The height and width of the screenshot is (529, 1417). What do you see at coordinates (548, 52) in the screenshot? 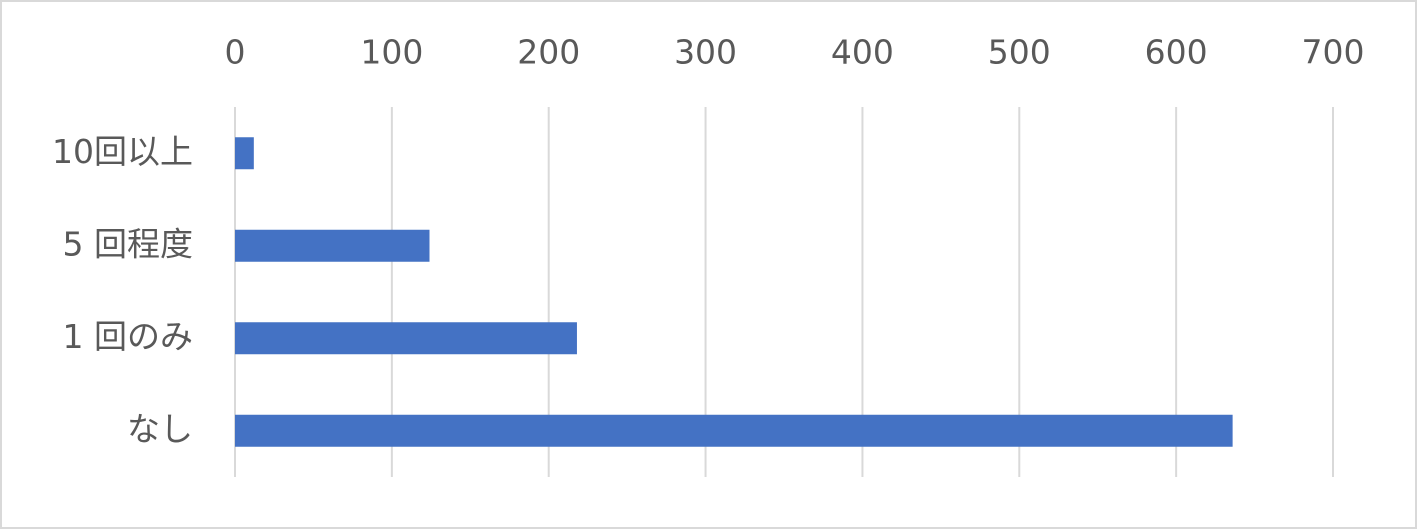
I see `x-tick-label: 200` at bounding box center [548, 52].